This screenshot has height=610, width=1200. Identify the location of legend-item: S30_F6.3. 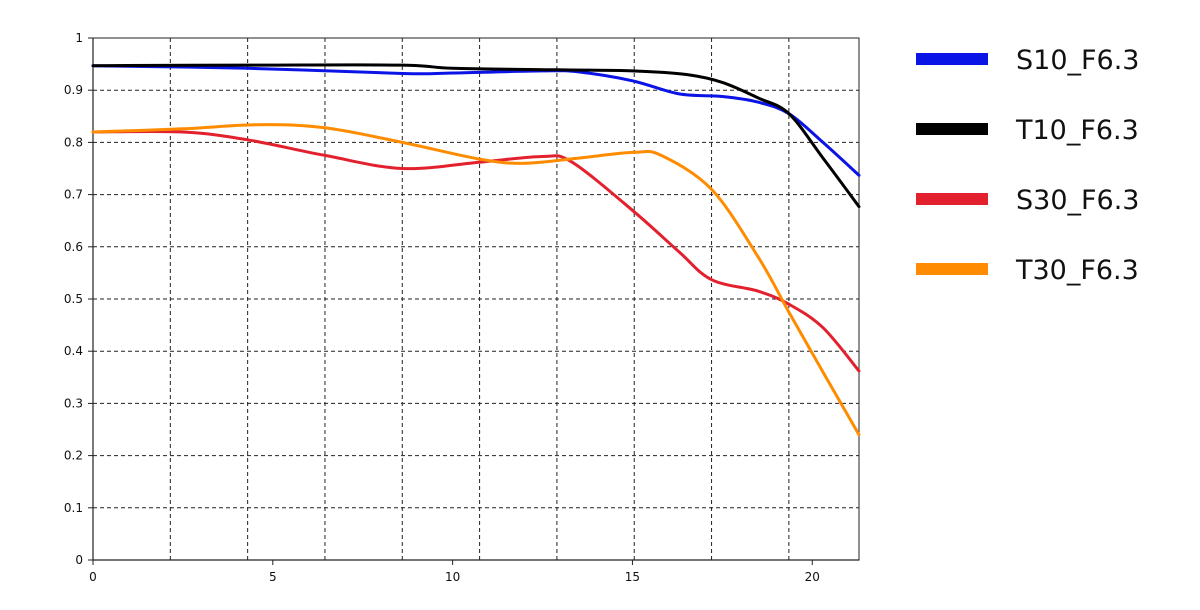
(1027, 200).